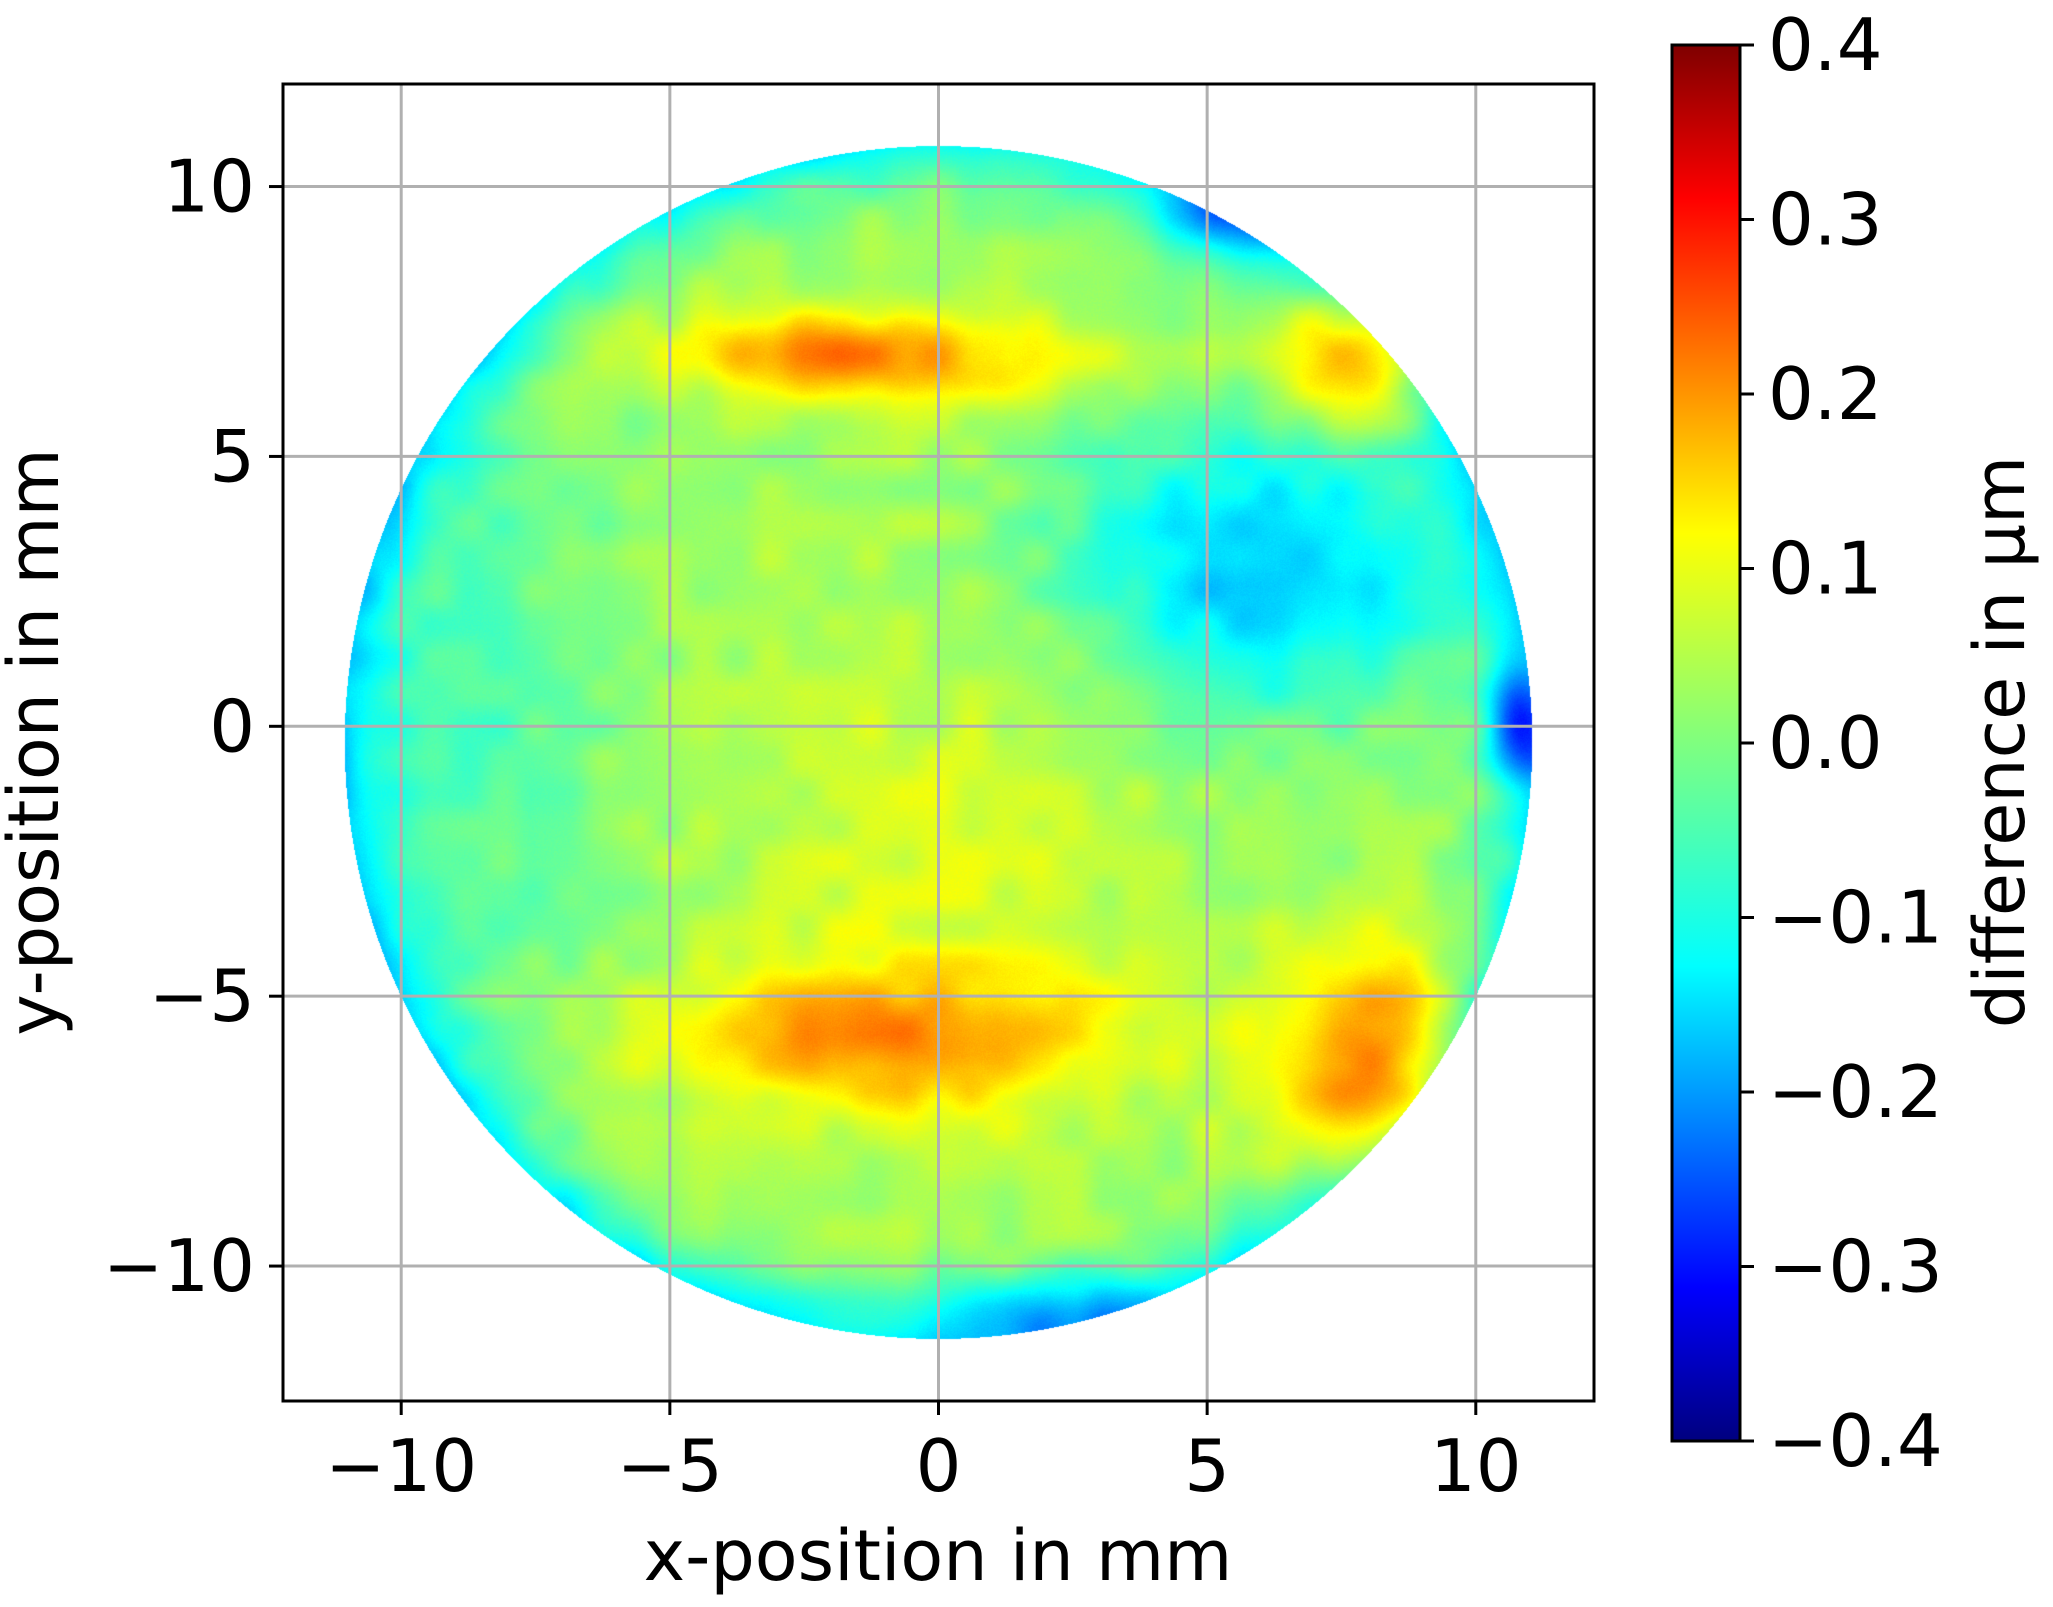  I want to click on y-tick-label: 0, so click(232, 726).